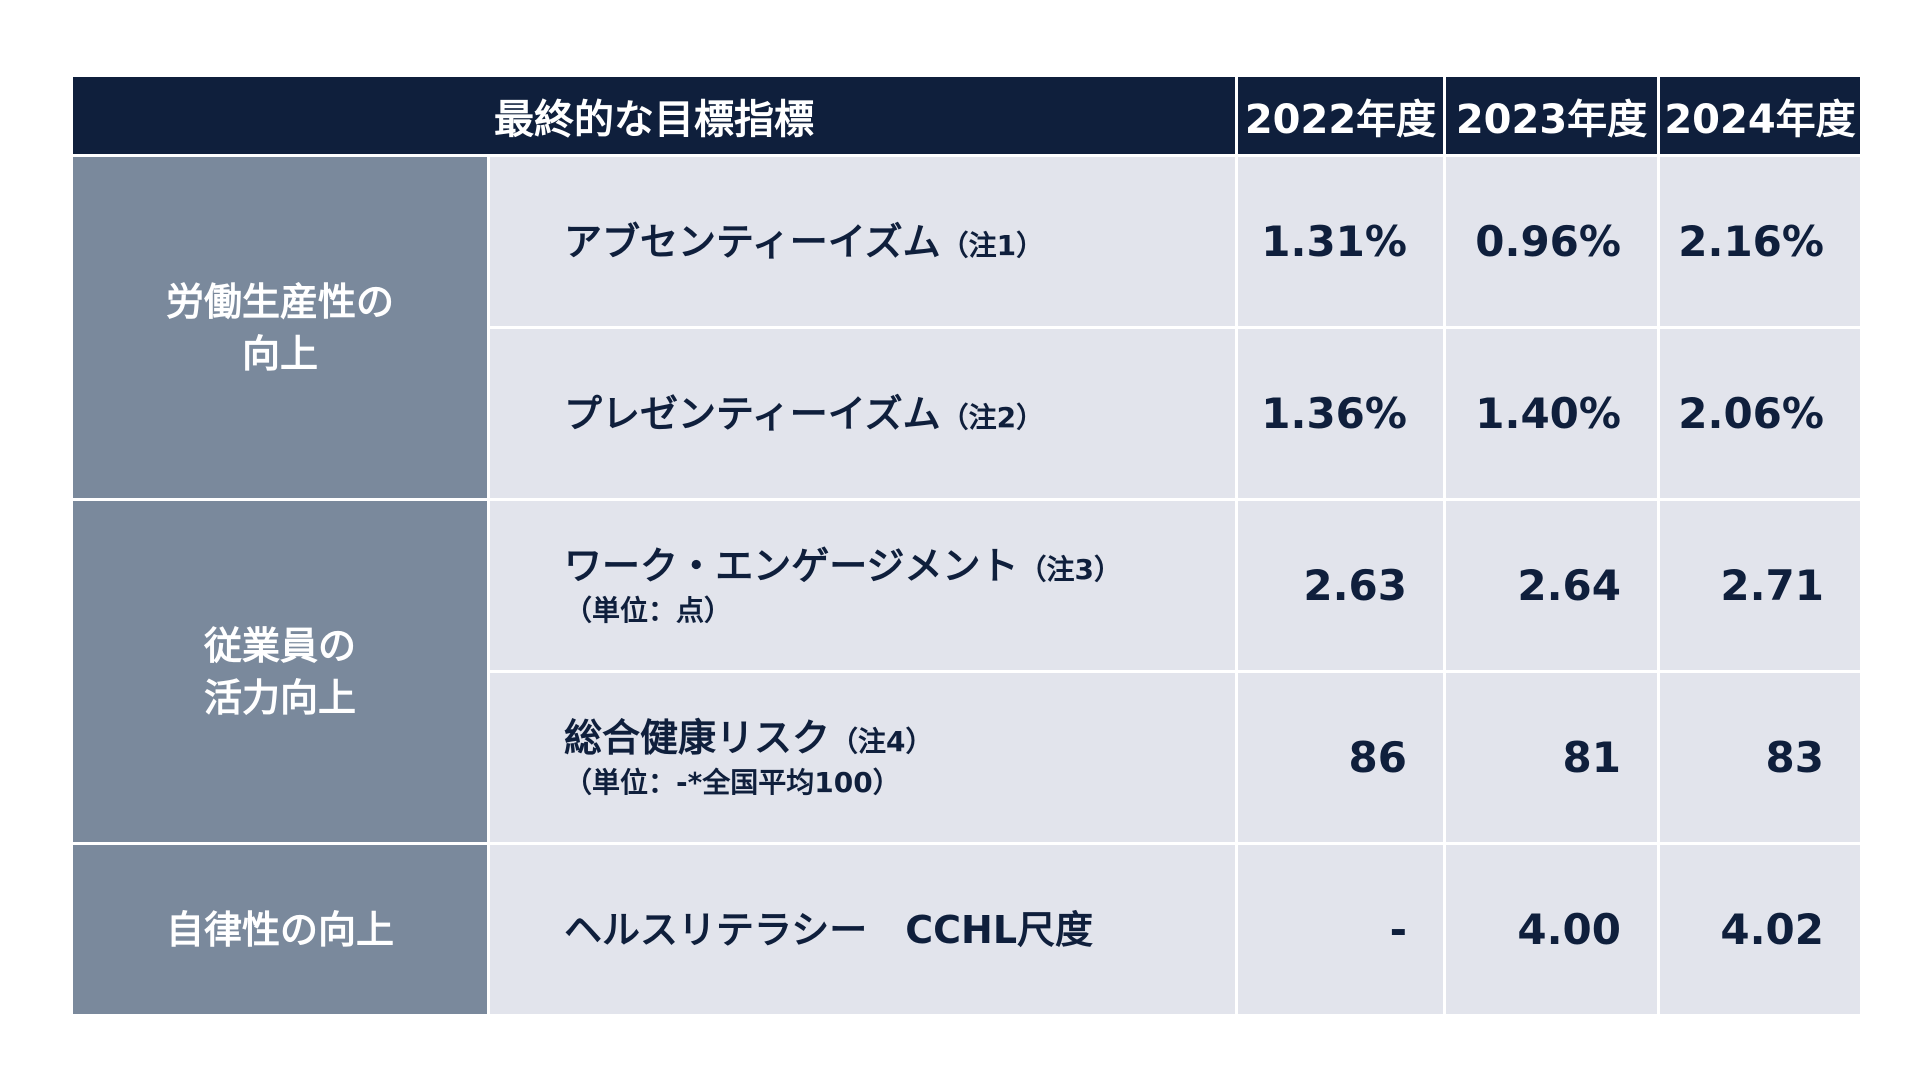 This screenshot has width=1920, height=1080. I want to click on category-line: 向上, so click(279, 353).